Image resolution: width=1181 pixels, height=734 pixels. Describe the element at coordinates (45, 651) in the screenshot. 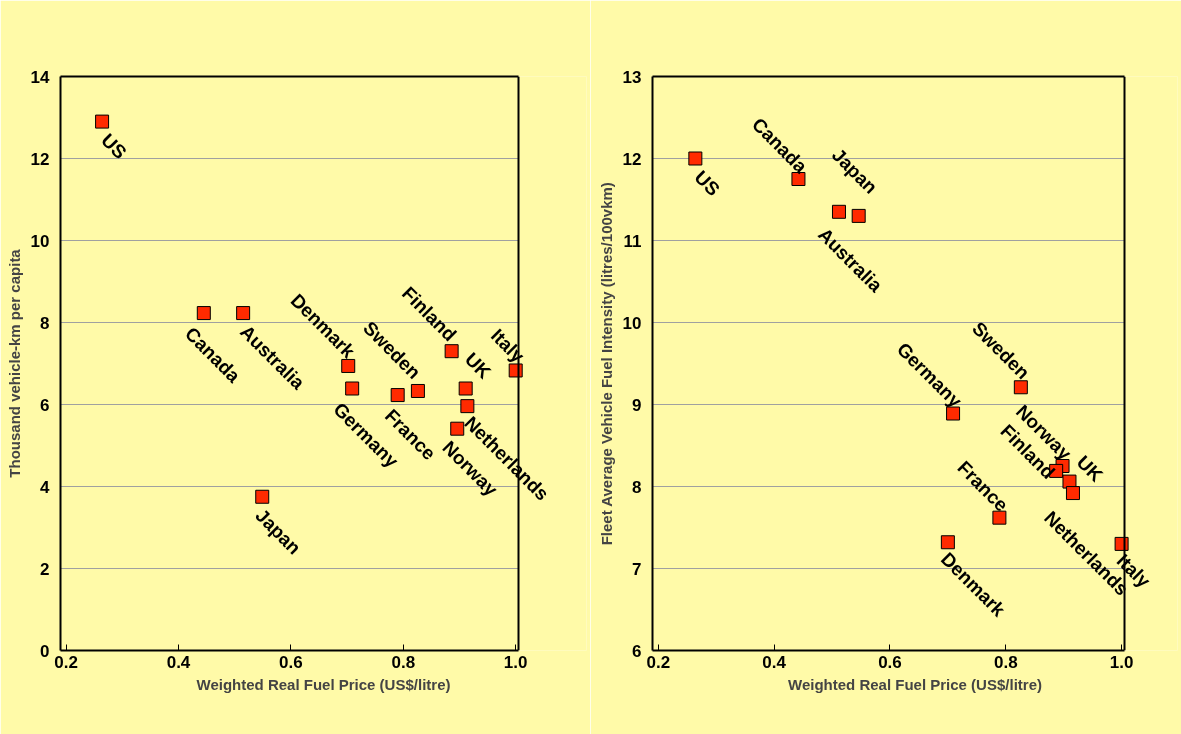

I see `y-tick-label: 0` at that location.